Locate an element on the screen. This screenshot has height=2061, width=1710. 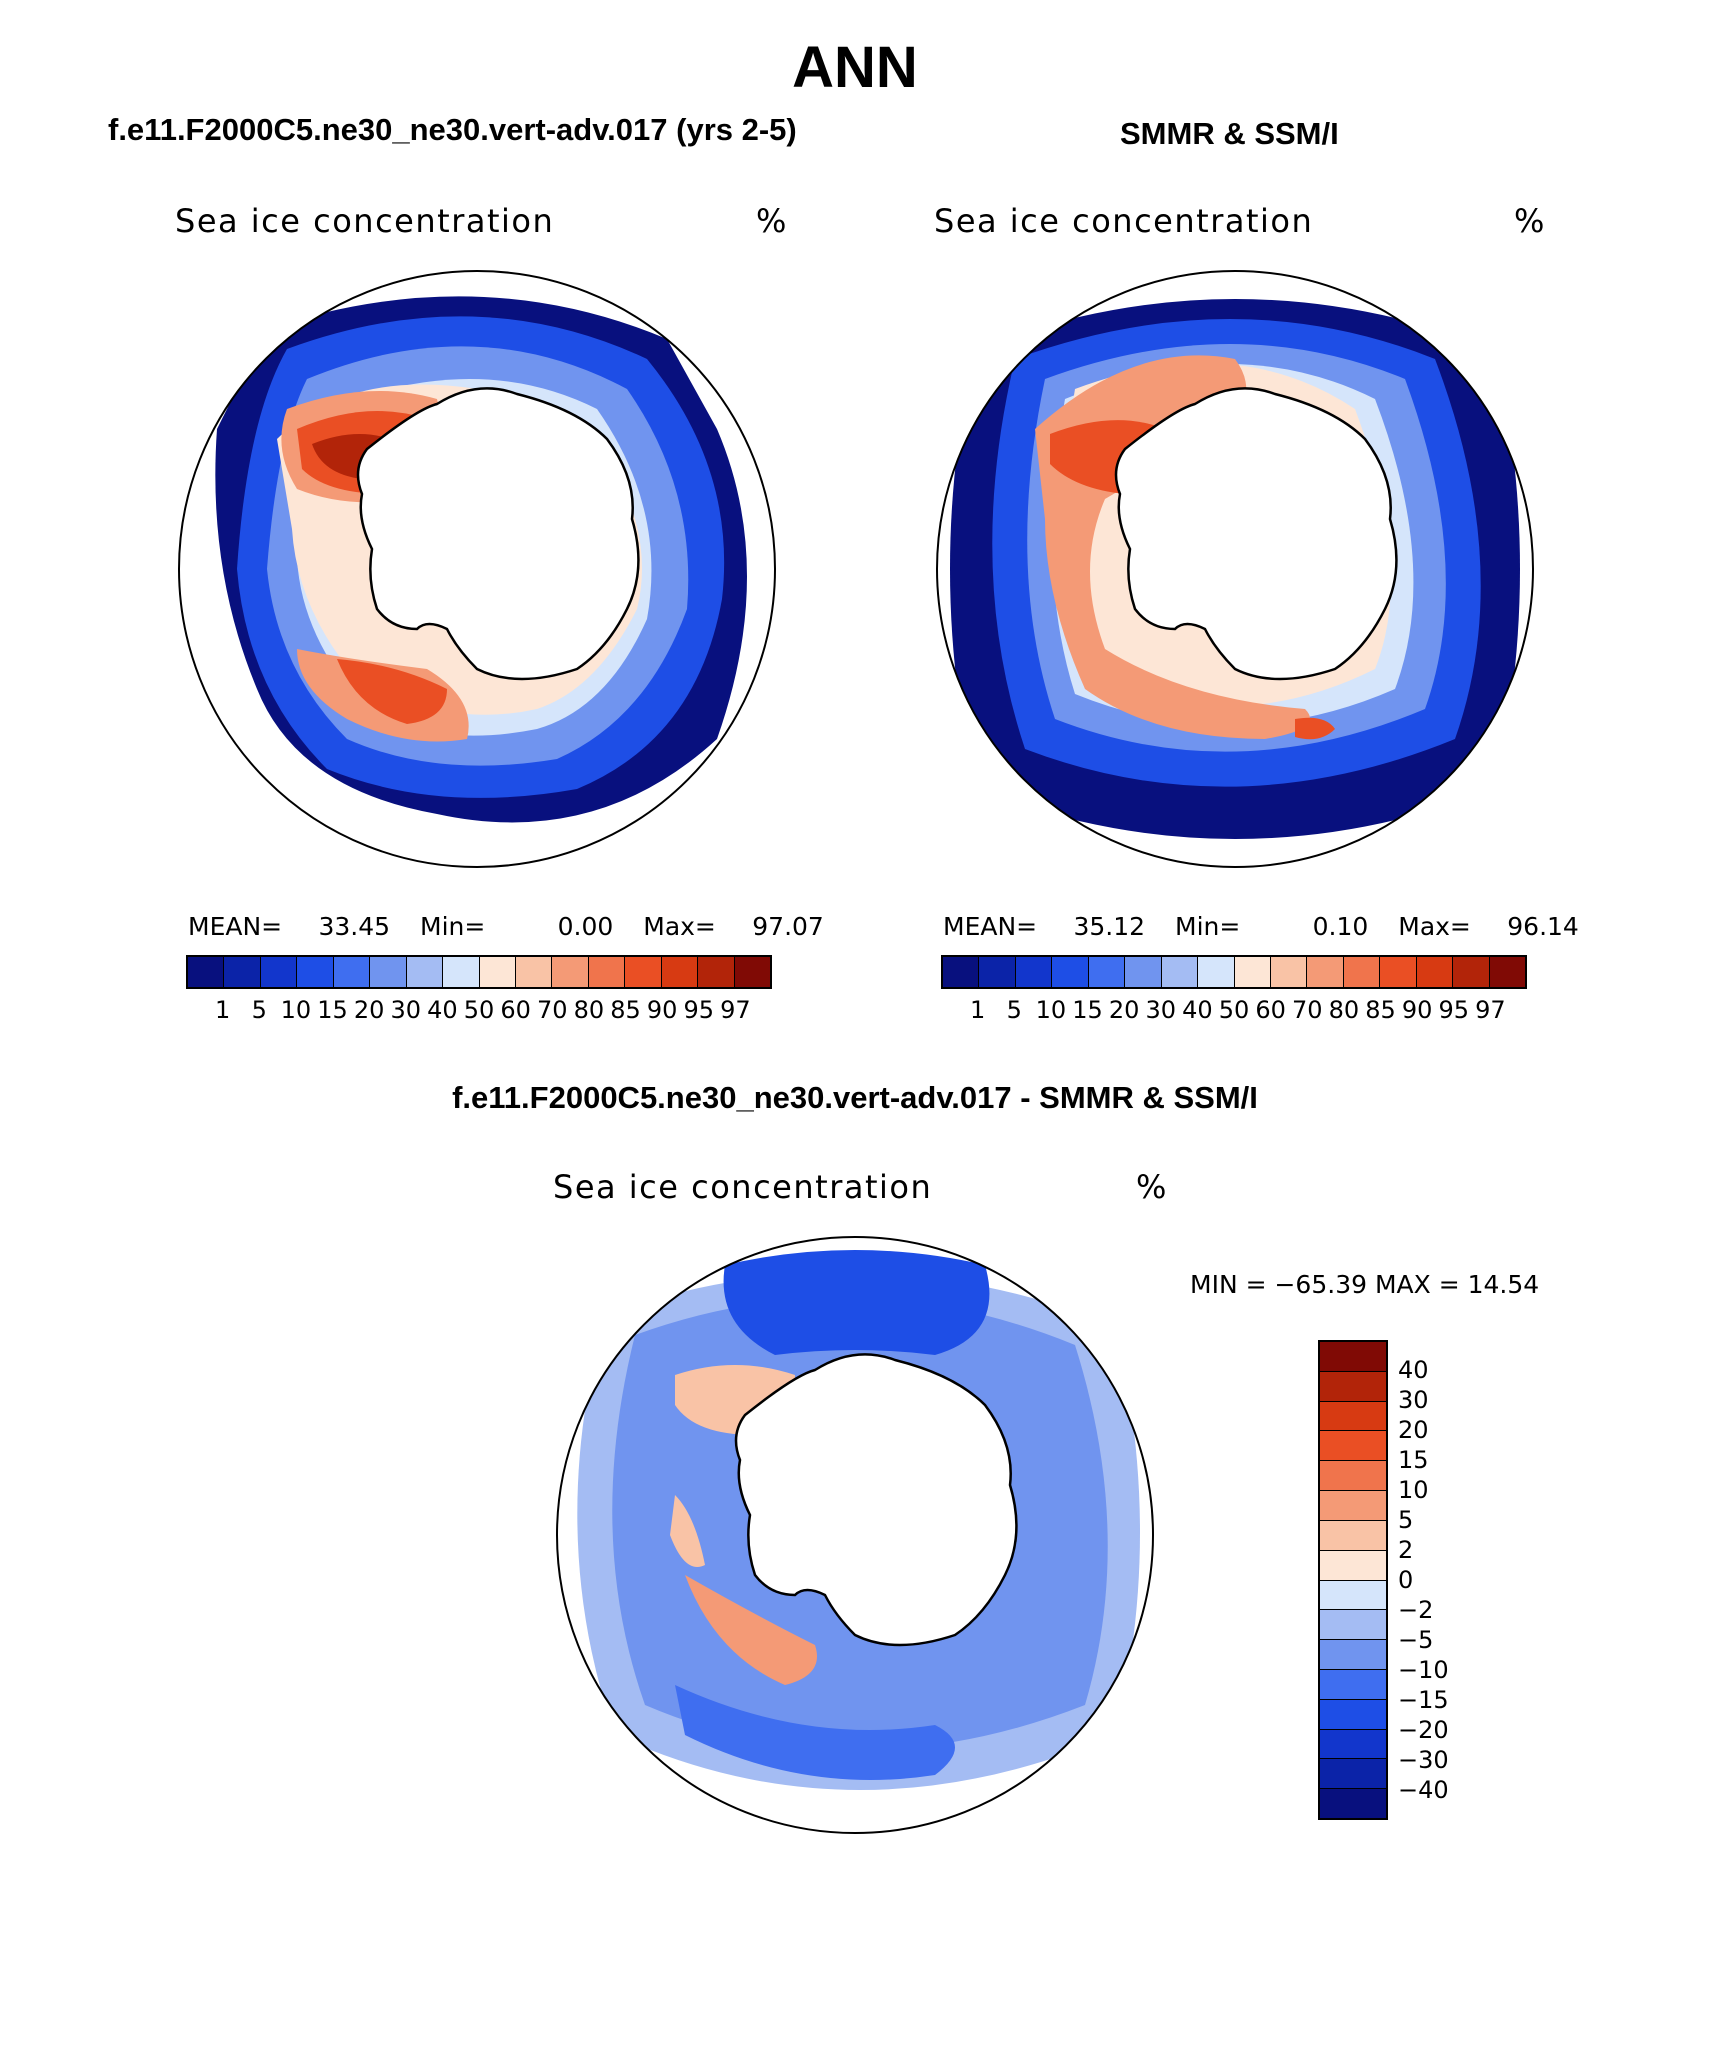
model-colorbar-label: 30 is located at coordinates (406, 1010).